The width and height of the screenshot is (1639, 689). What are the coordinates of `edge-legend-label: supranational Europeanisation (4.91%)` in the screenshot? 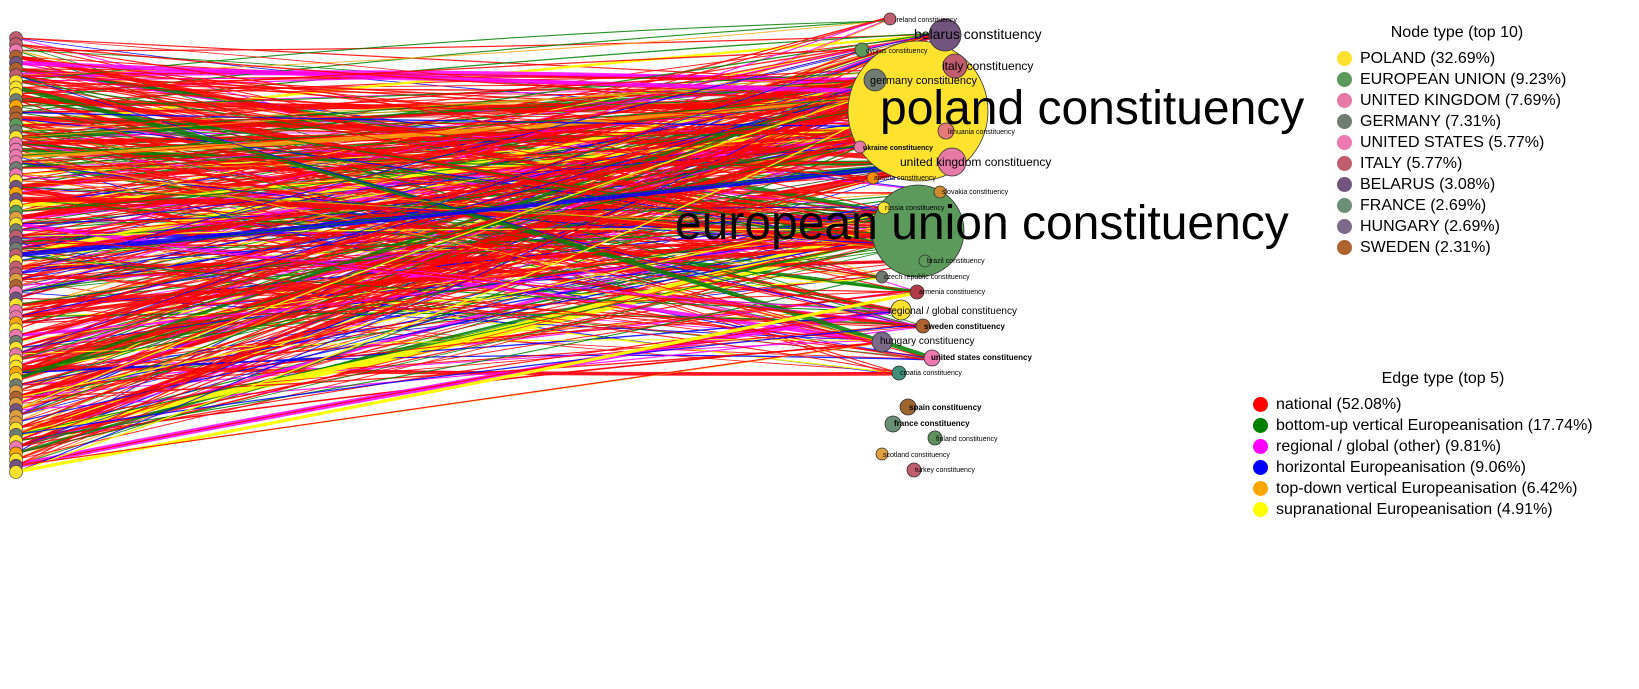 It's located at (1414, 509).